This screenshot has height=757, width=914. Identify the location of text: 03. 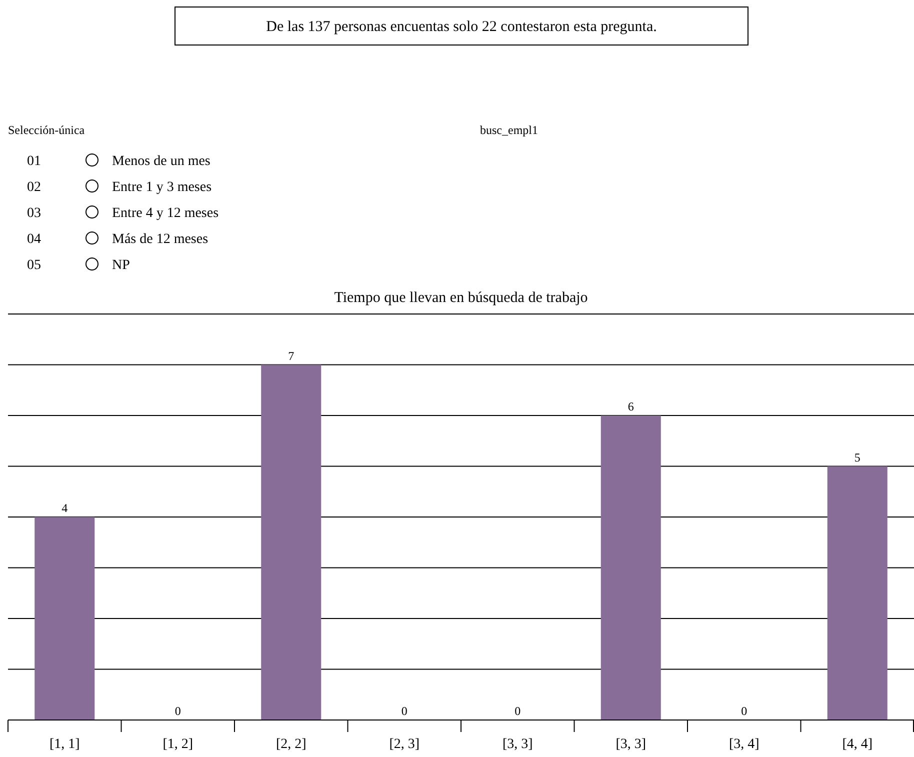
(34, 213).